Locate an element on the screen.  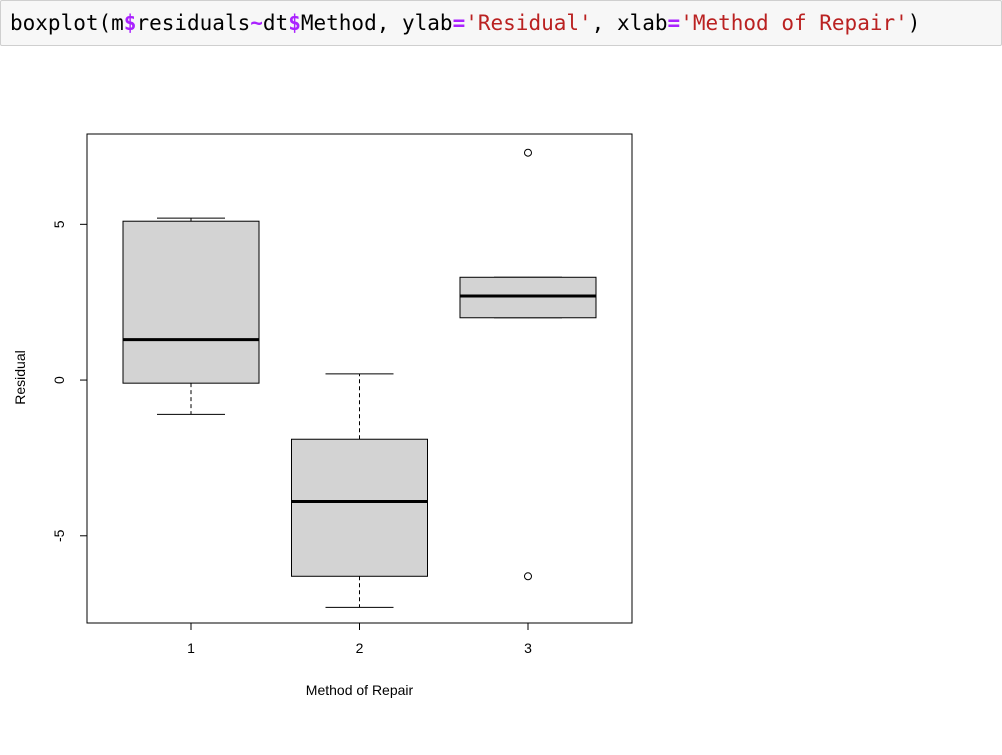
y-tick-label: -5 is located at coordinates (59, 535).